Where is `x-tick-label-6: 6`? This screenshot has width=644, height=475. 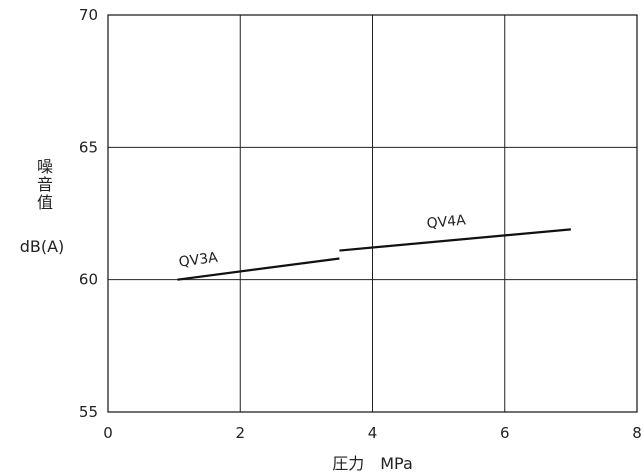 x-tick-label-6: 6 is located at coordinates (505, 433).